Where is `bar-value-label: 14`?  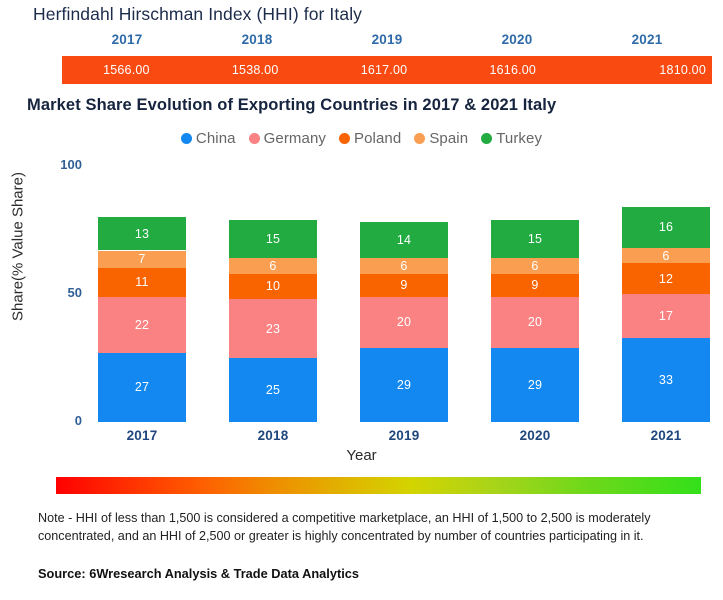
bar-value-label: 14 is located at coordinates (404, 240).